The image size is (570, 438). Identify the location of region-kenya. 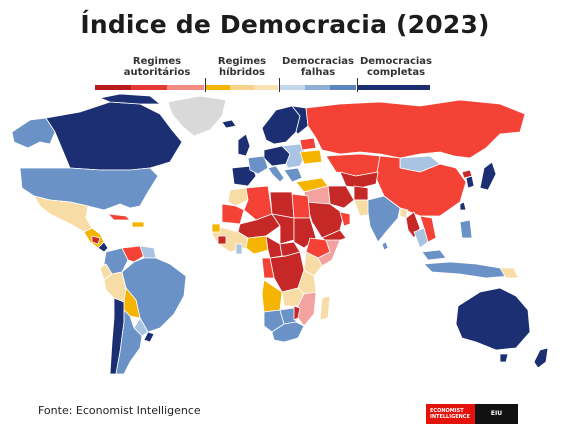
(313, 264).